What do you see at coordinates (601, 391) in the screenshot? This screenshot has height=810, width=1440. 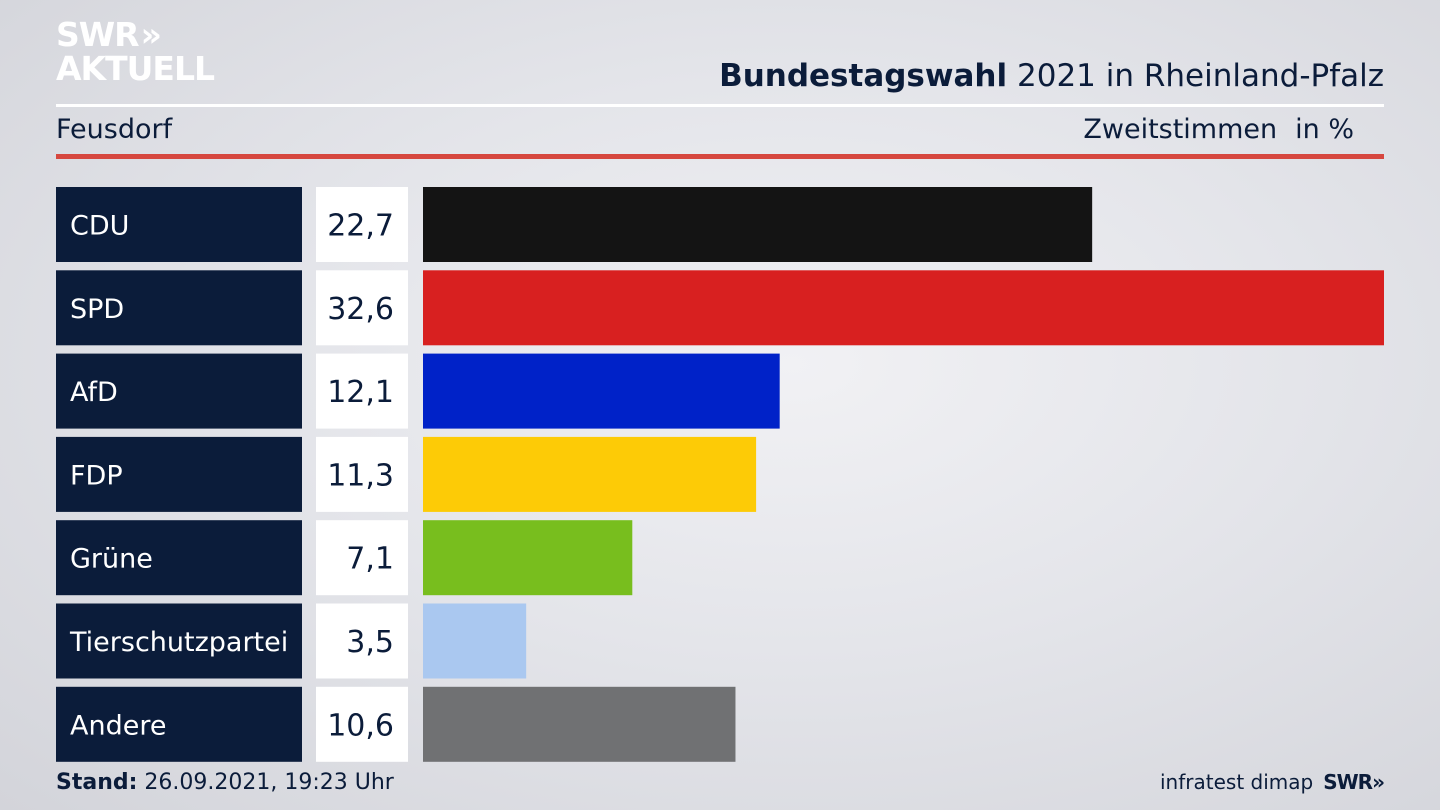 I see `bar-afd` at bounding box center [601, 391].